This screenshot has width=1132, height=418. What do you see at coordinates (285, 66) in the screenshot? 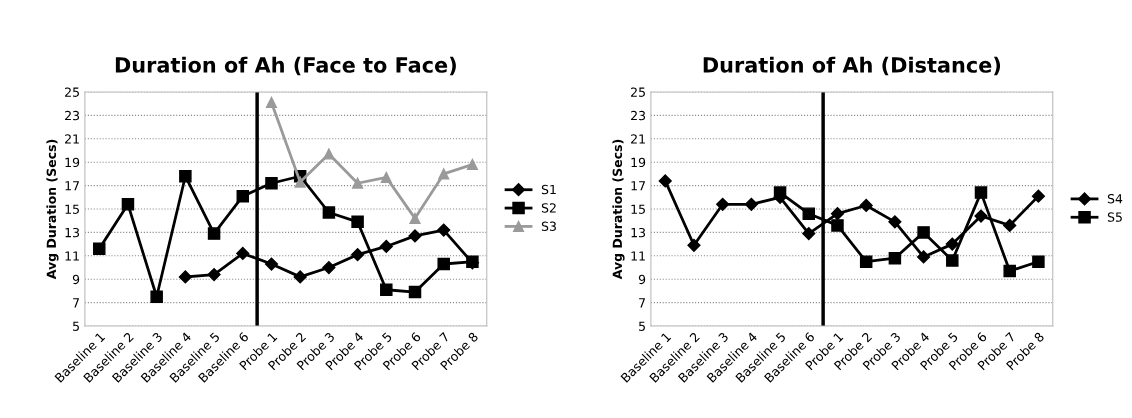
I see `chart-title: Duration of Ah (Face to Face)` at bounding box center [285, 66].